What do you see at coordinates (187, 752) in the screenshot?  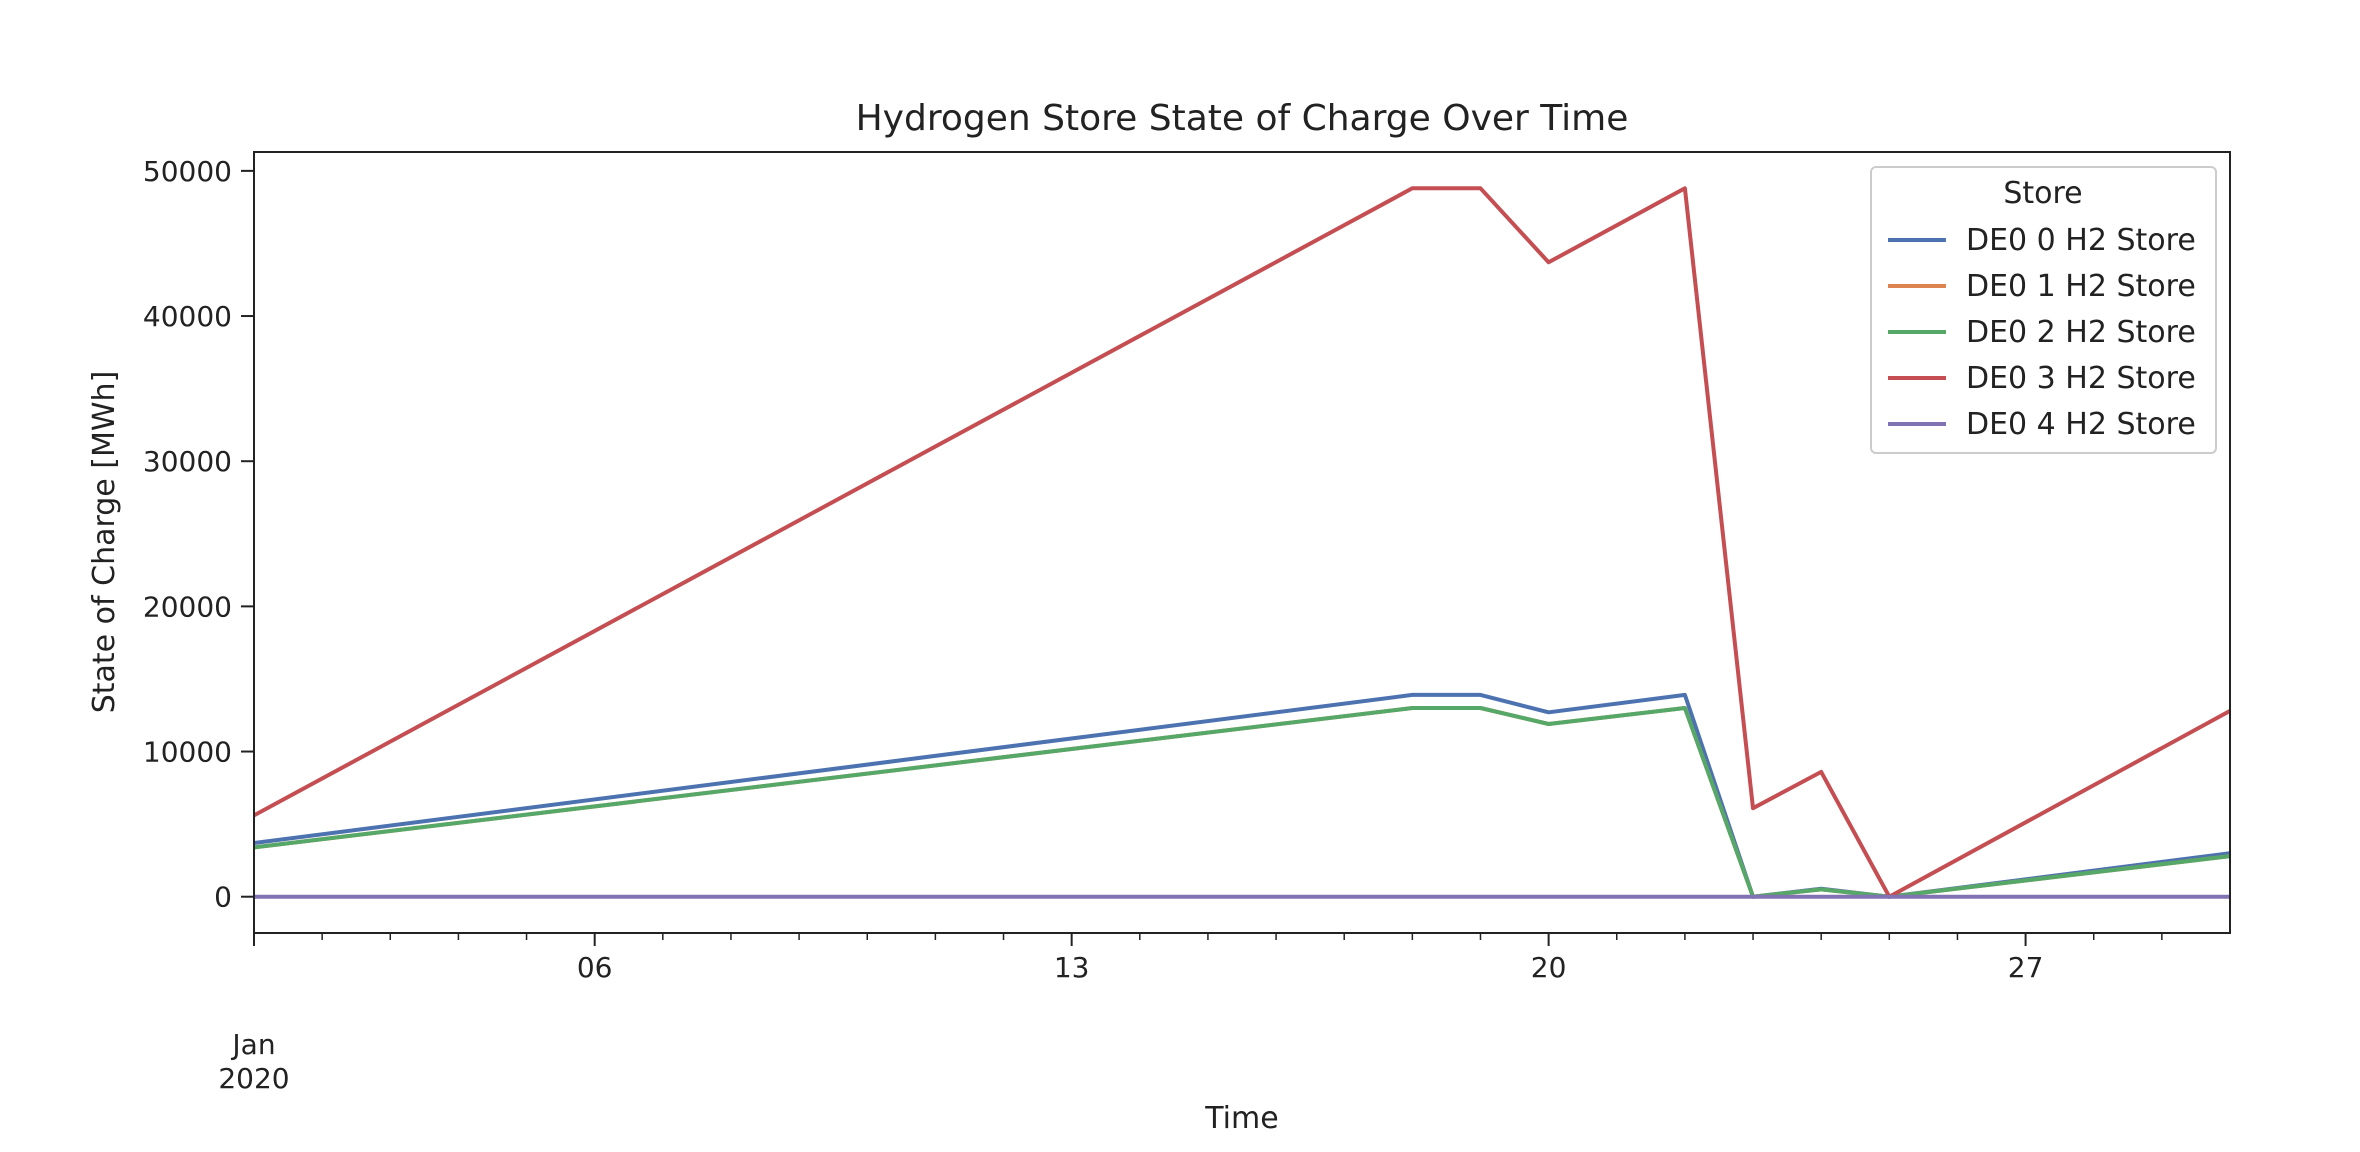 I see `y-tick-label: 10000` at bounding box center [187, 752].